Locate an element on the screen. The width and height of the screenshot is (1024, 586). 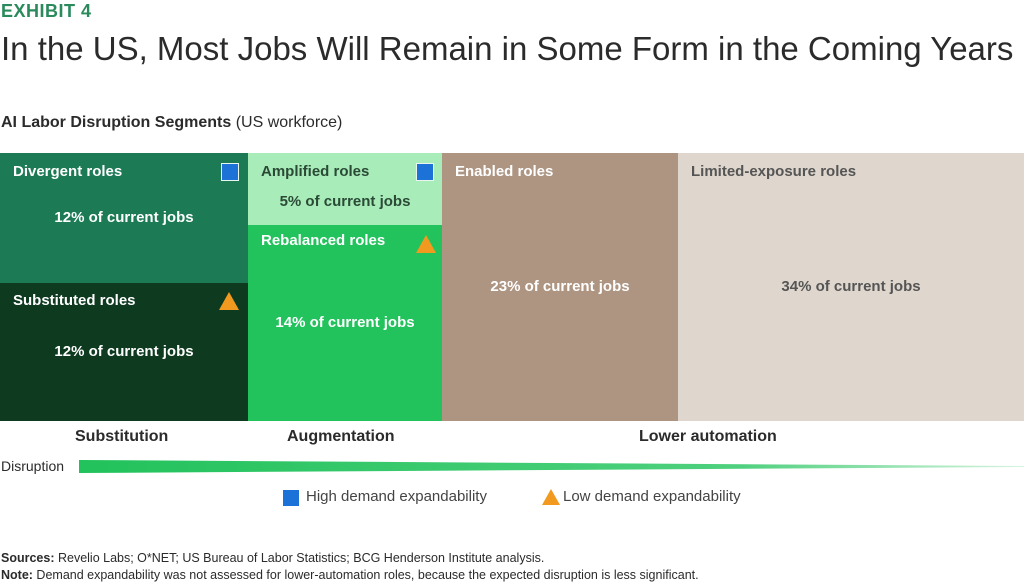
rebalanced-roles-block: Rebalanced roles 14% of current jobs is located at coordinates (345, 323).